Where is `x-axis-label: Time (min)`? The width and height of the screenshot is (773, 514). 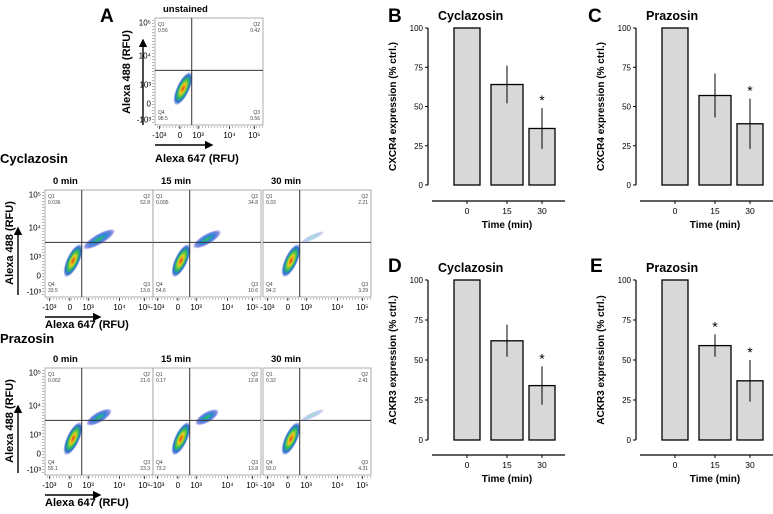
x-axis-label: Time (min) is located at coordinates (715, 479).